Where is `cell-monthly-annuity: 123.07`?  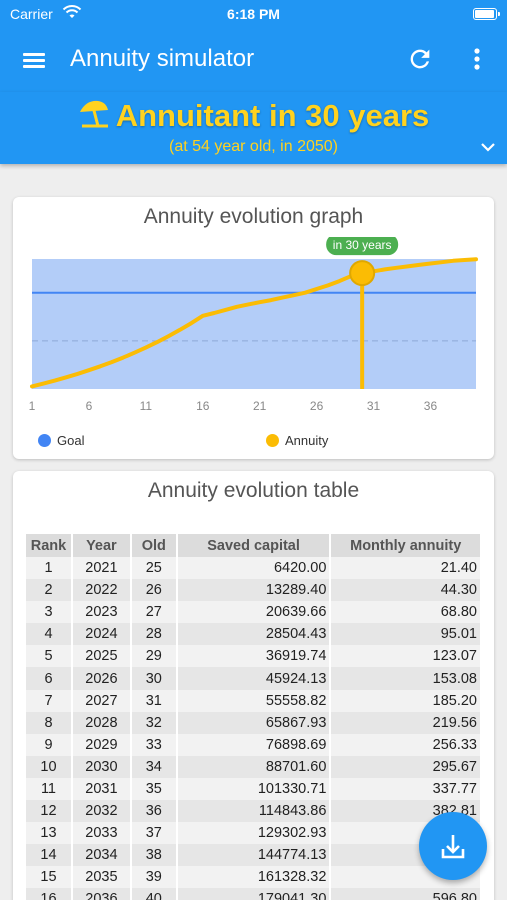
cell-monthly-annuity: 123.07 is located at coordinates (406, 656).